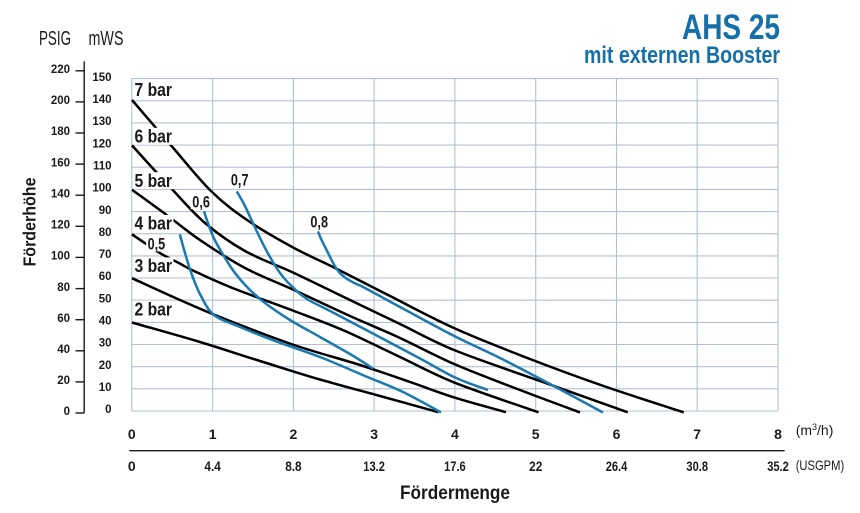 The height and width of the screenshot is (513, 860). I want to click on svg-text: AHS 25, so click(731, 27).